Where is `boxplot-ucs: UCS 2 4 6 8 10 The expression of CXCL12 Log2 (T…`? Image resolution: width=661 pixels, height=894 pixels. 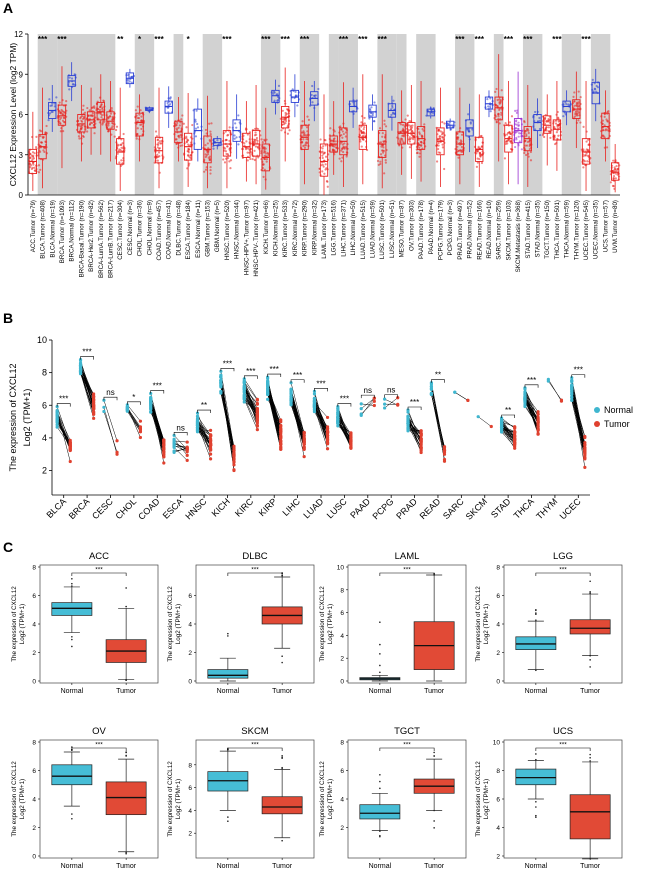 boxplot-ucs: UCS 2 4 6 8 10 The expression of CXCL12 Log2 (T… is located at coordinates (549, 798).